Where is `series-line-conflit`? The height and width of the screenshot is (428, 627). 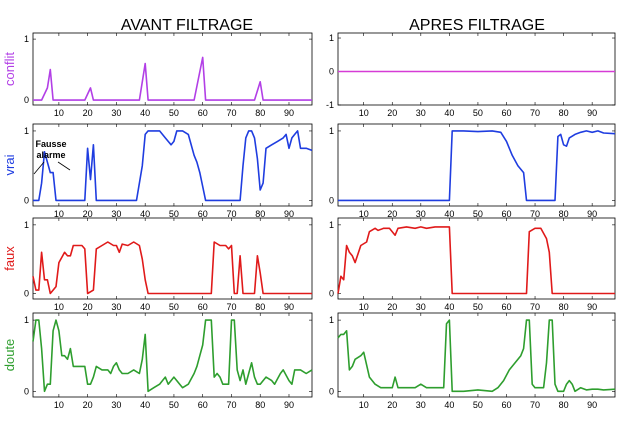
series-line-conflit is located at coordinates (172, 78).